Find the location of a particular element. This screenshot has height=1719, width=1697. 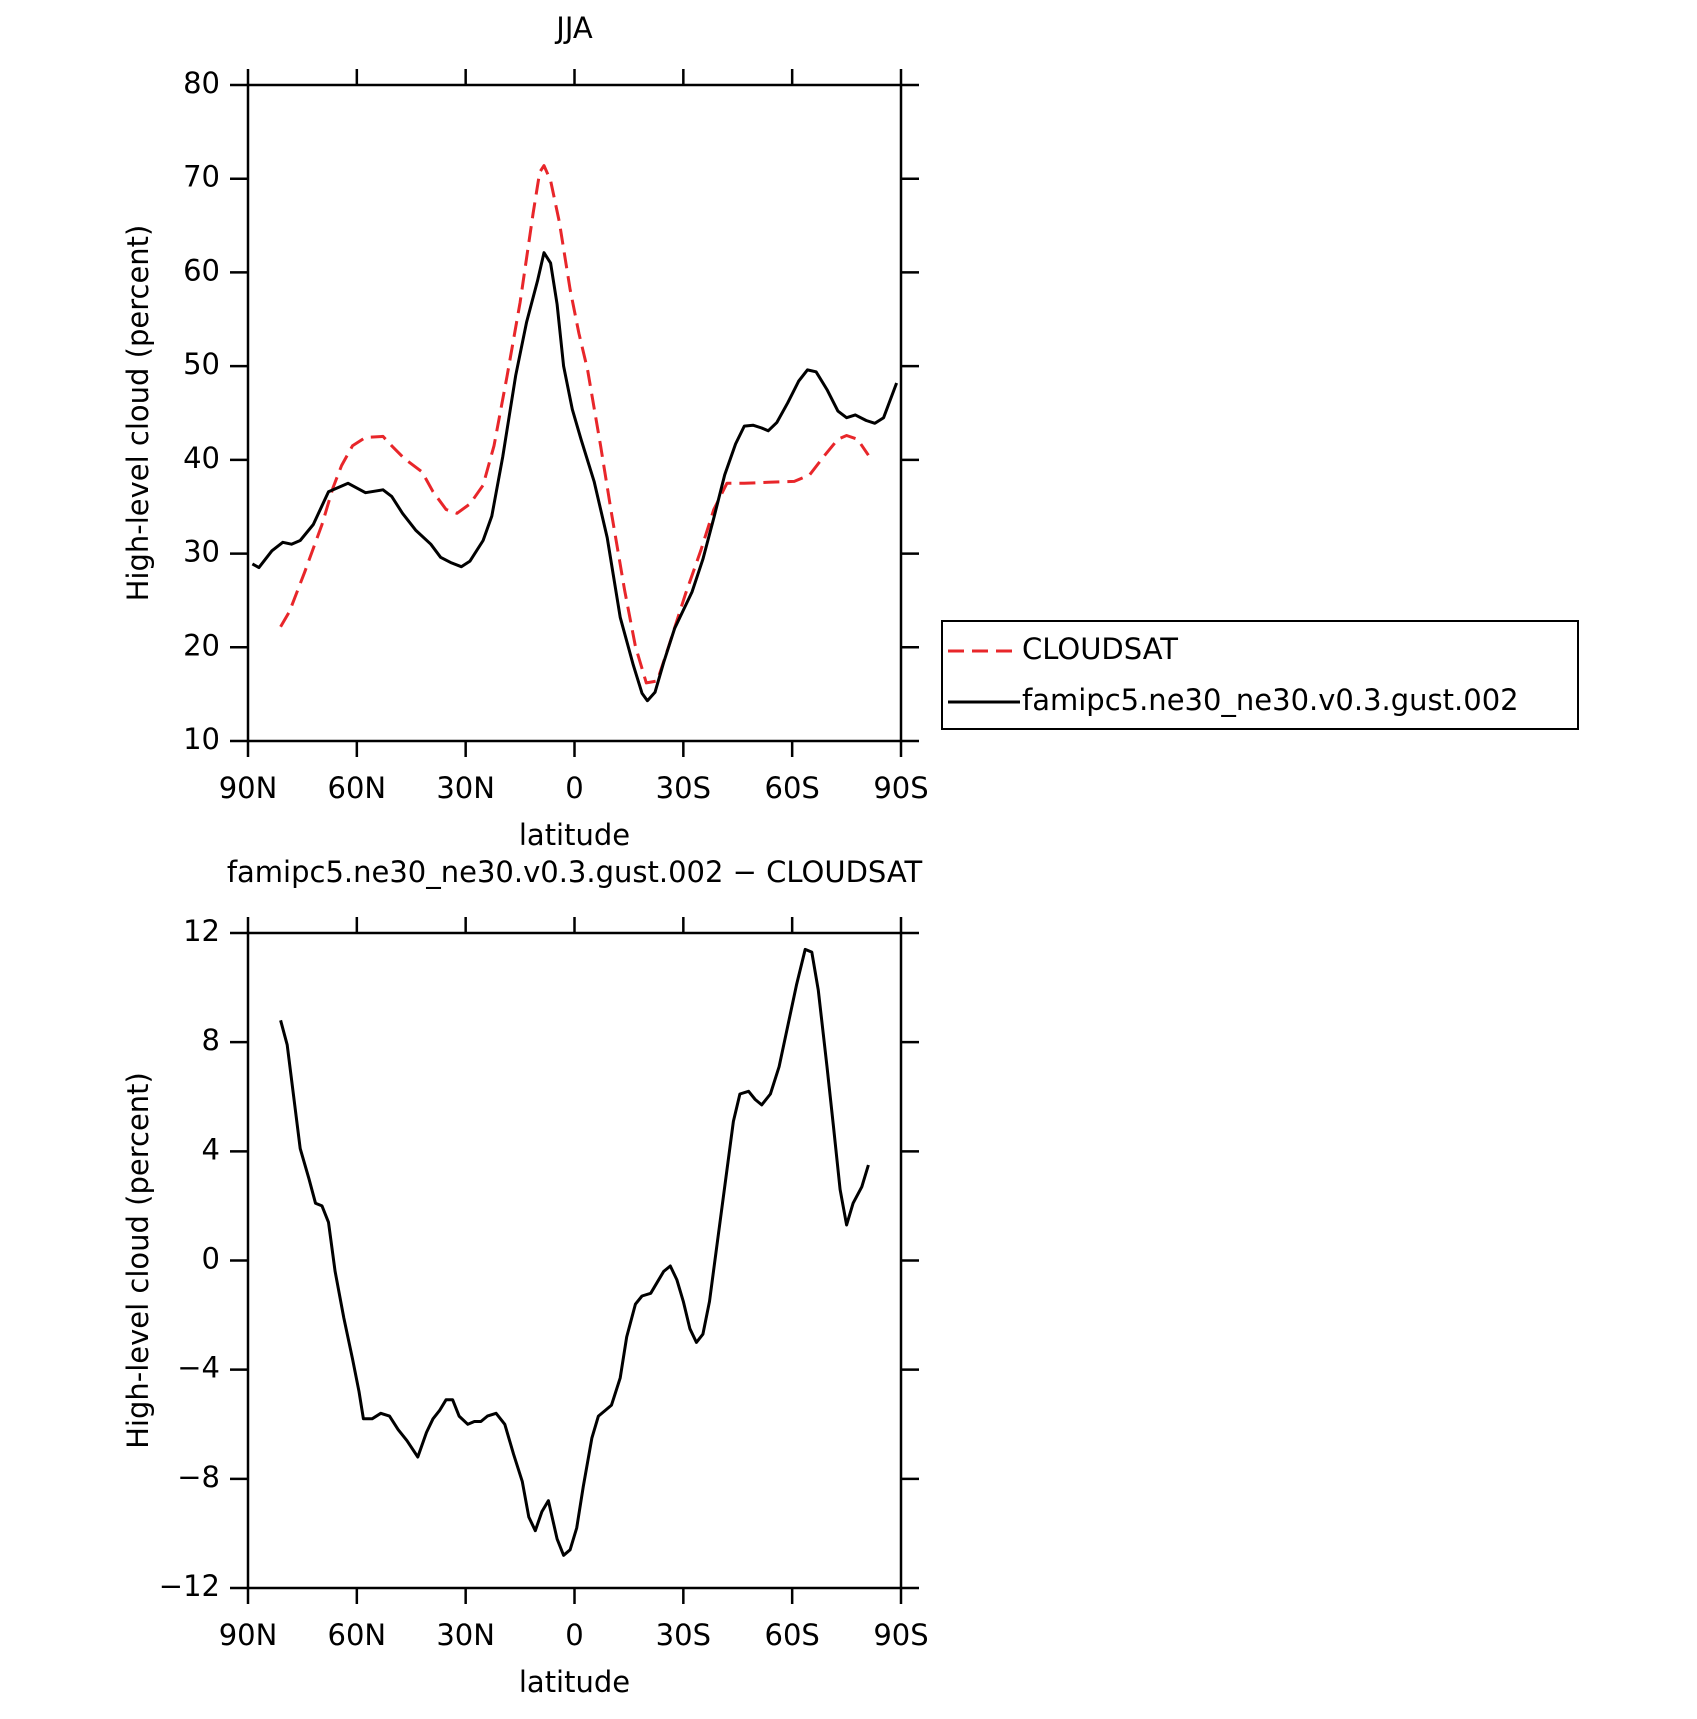

y-tick-label: −4 is located at coordinates (198, 1368).